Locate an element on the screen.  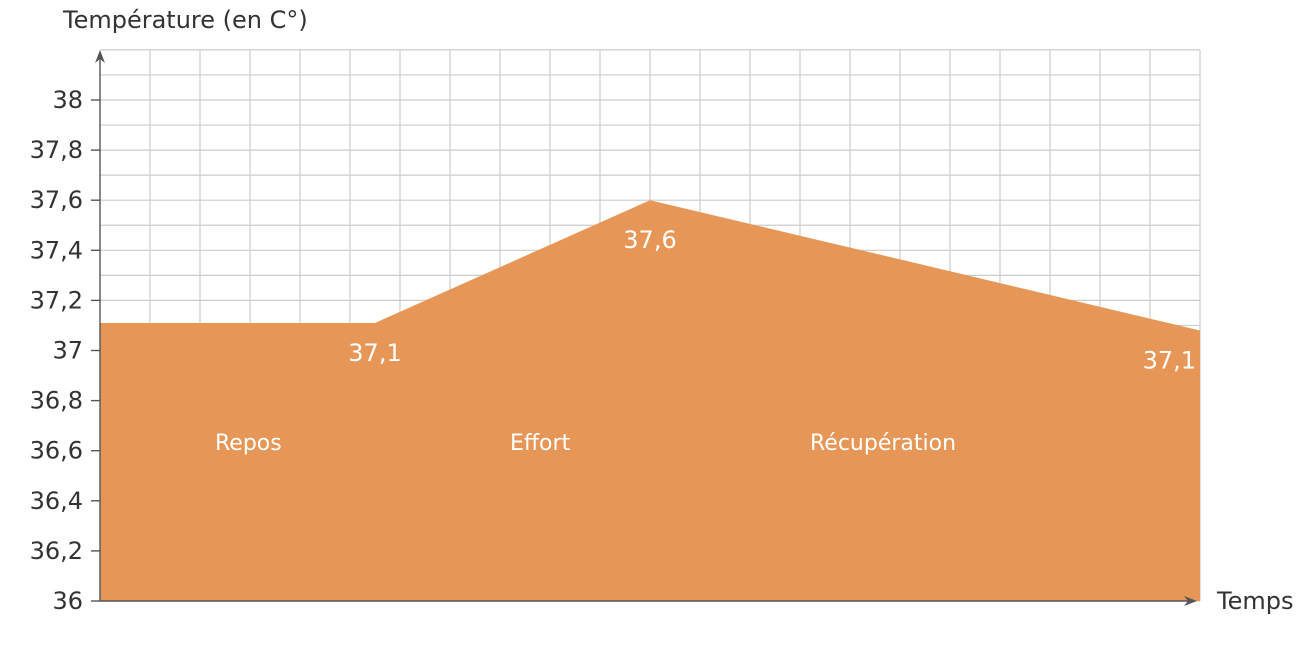
y-tick-label: 36,6 is located at coordinates (56, 451).